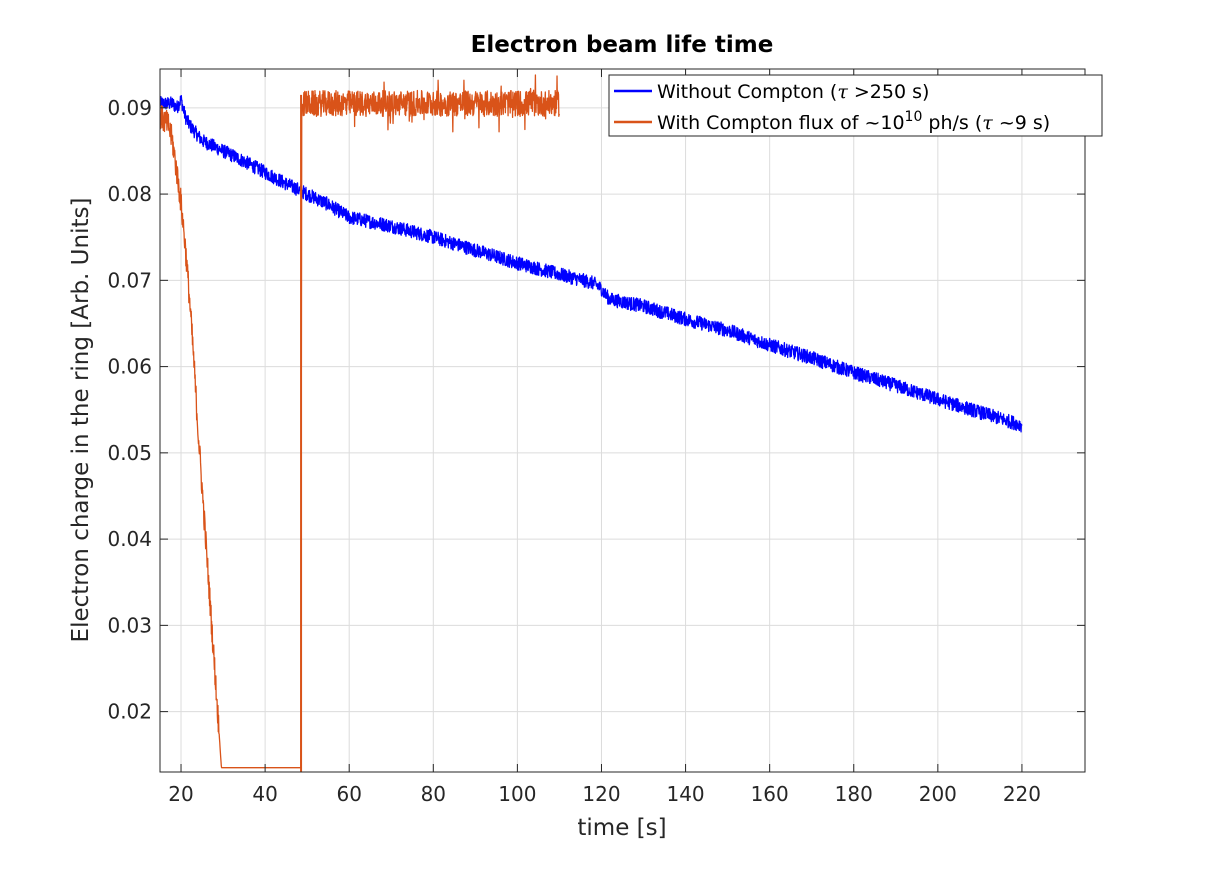  I want to click on x-tick-label: 80, so click(433, 794).